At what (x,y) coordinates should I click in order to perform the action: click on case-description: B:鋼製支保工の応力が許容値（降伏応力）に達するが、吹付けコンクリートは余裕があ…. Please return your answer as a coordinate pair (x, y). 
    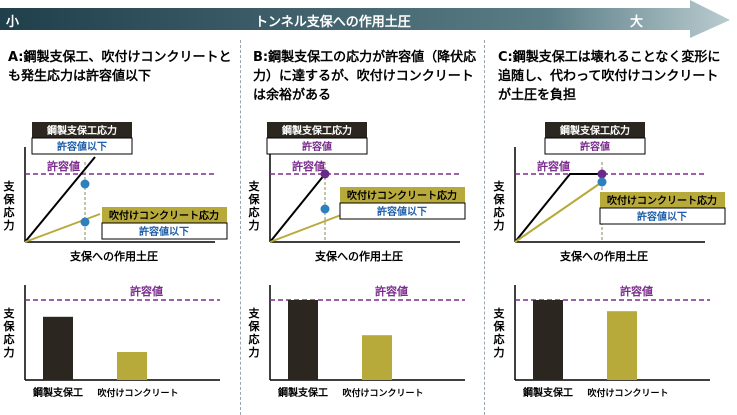
    Looking at the image, I should click on (365, 76).